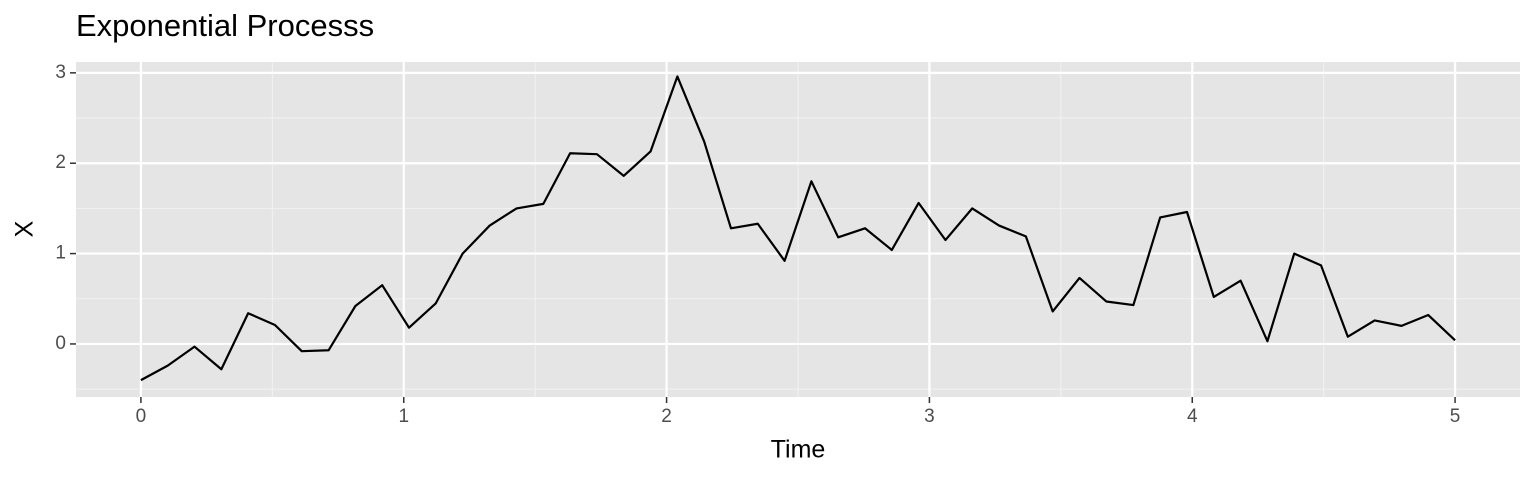  I want to click on x-tick-label: 0, so click(141, 416).